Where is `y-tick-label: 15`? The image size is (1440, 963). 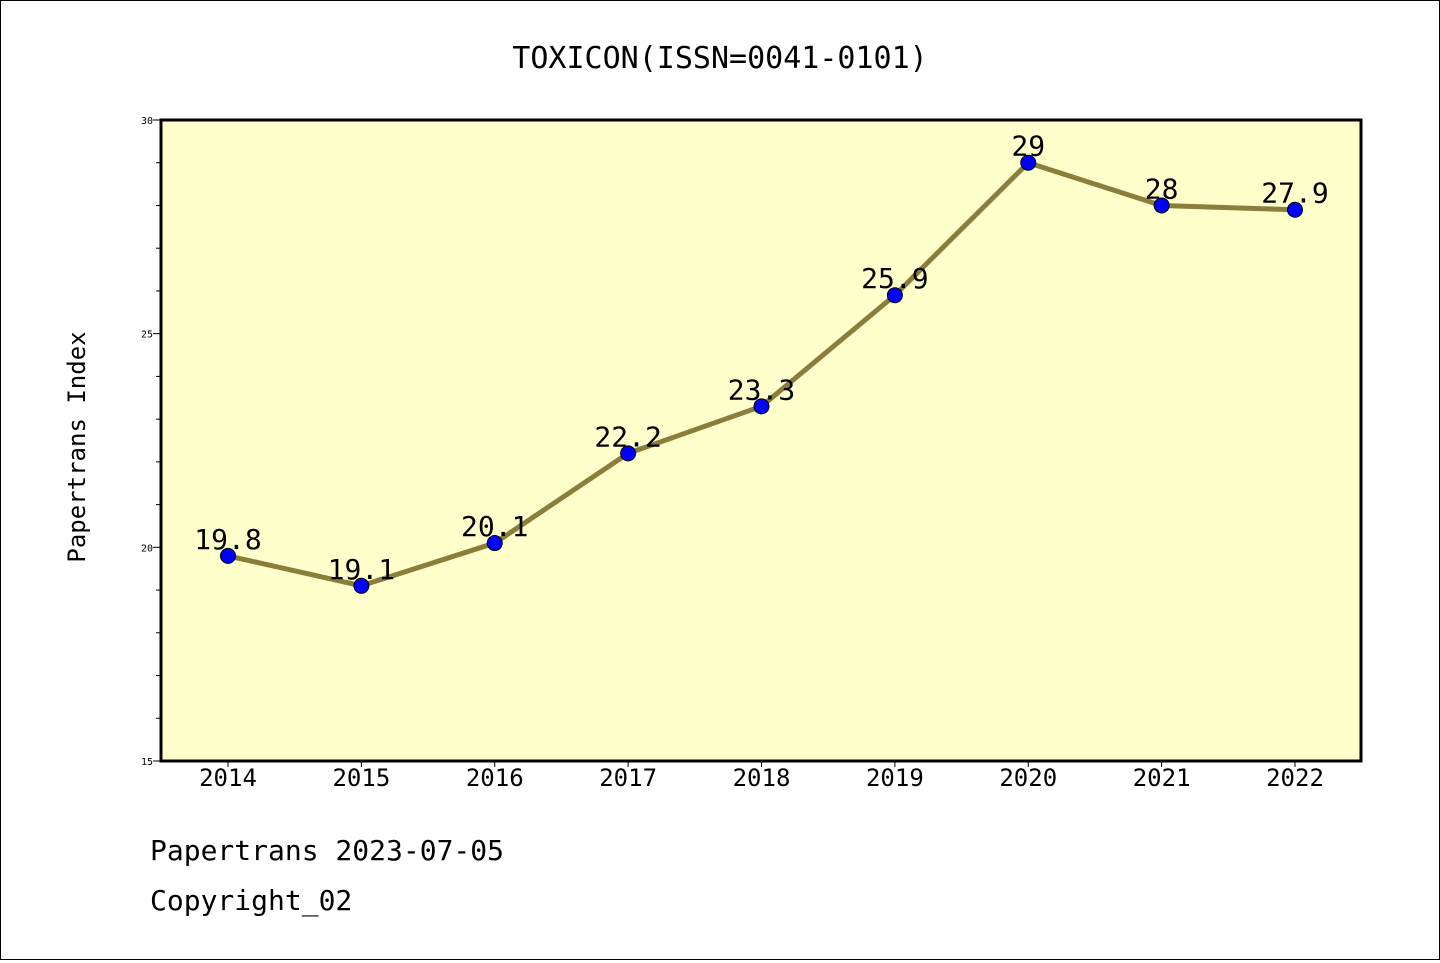 y-tick-label: 15 is located at coordinates (147, 762).